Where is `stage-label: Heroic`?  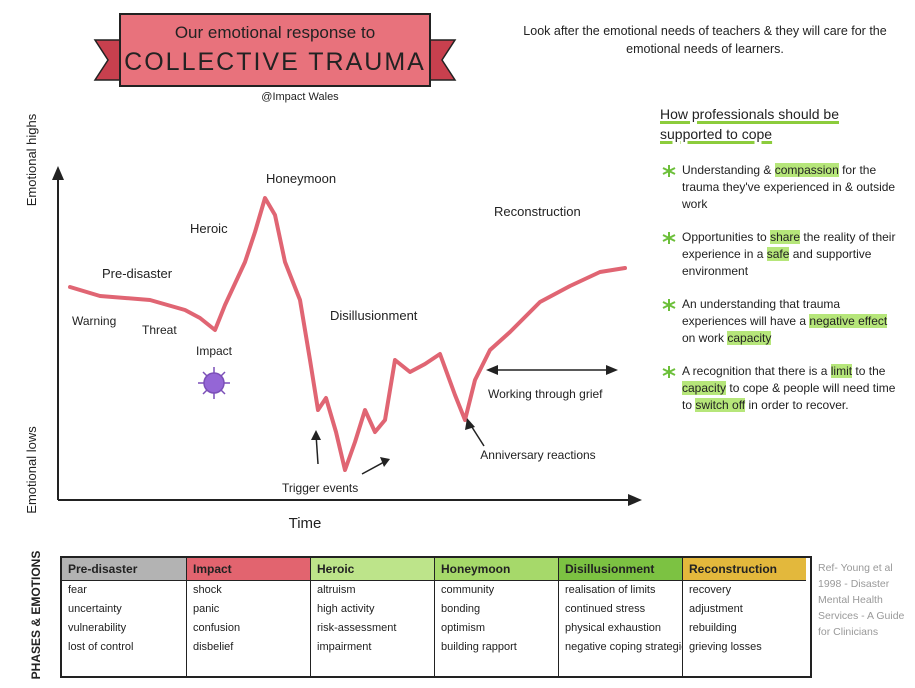
stage-label: Heroic is located at coordinates (209, 228).